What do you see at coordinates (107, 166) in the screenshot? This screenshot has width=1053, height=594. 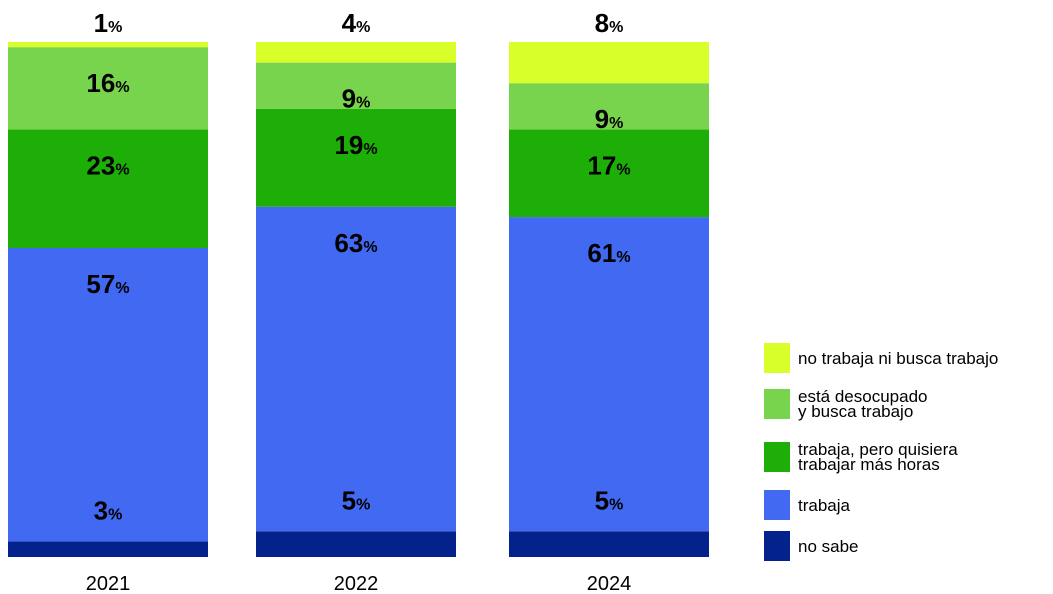 I see `data-label-2021-3: 23%` at bounding box center [107, 166].